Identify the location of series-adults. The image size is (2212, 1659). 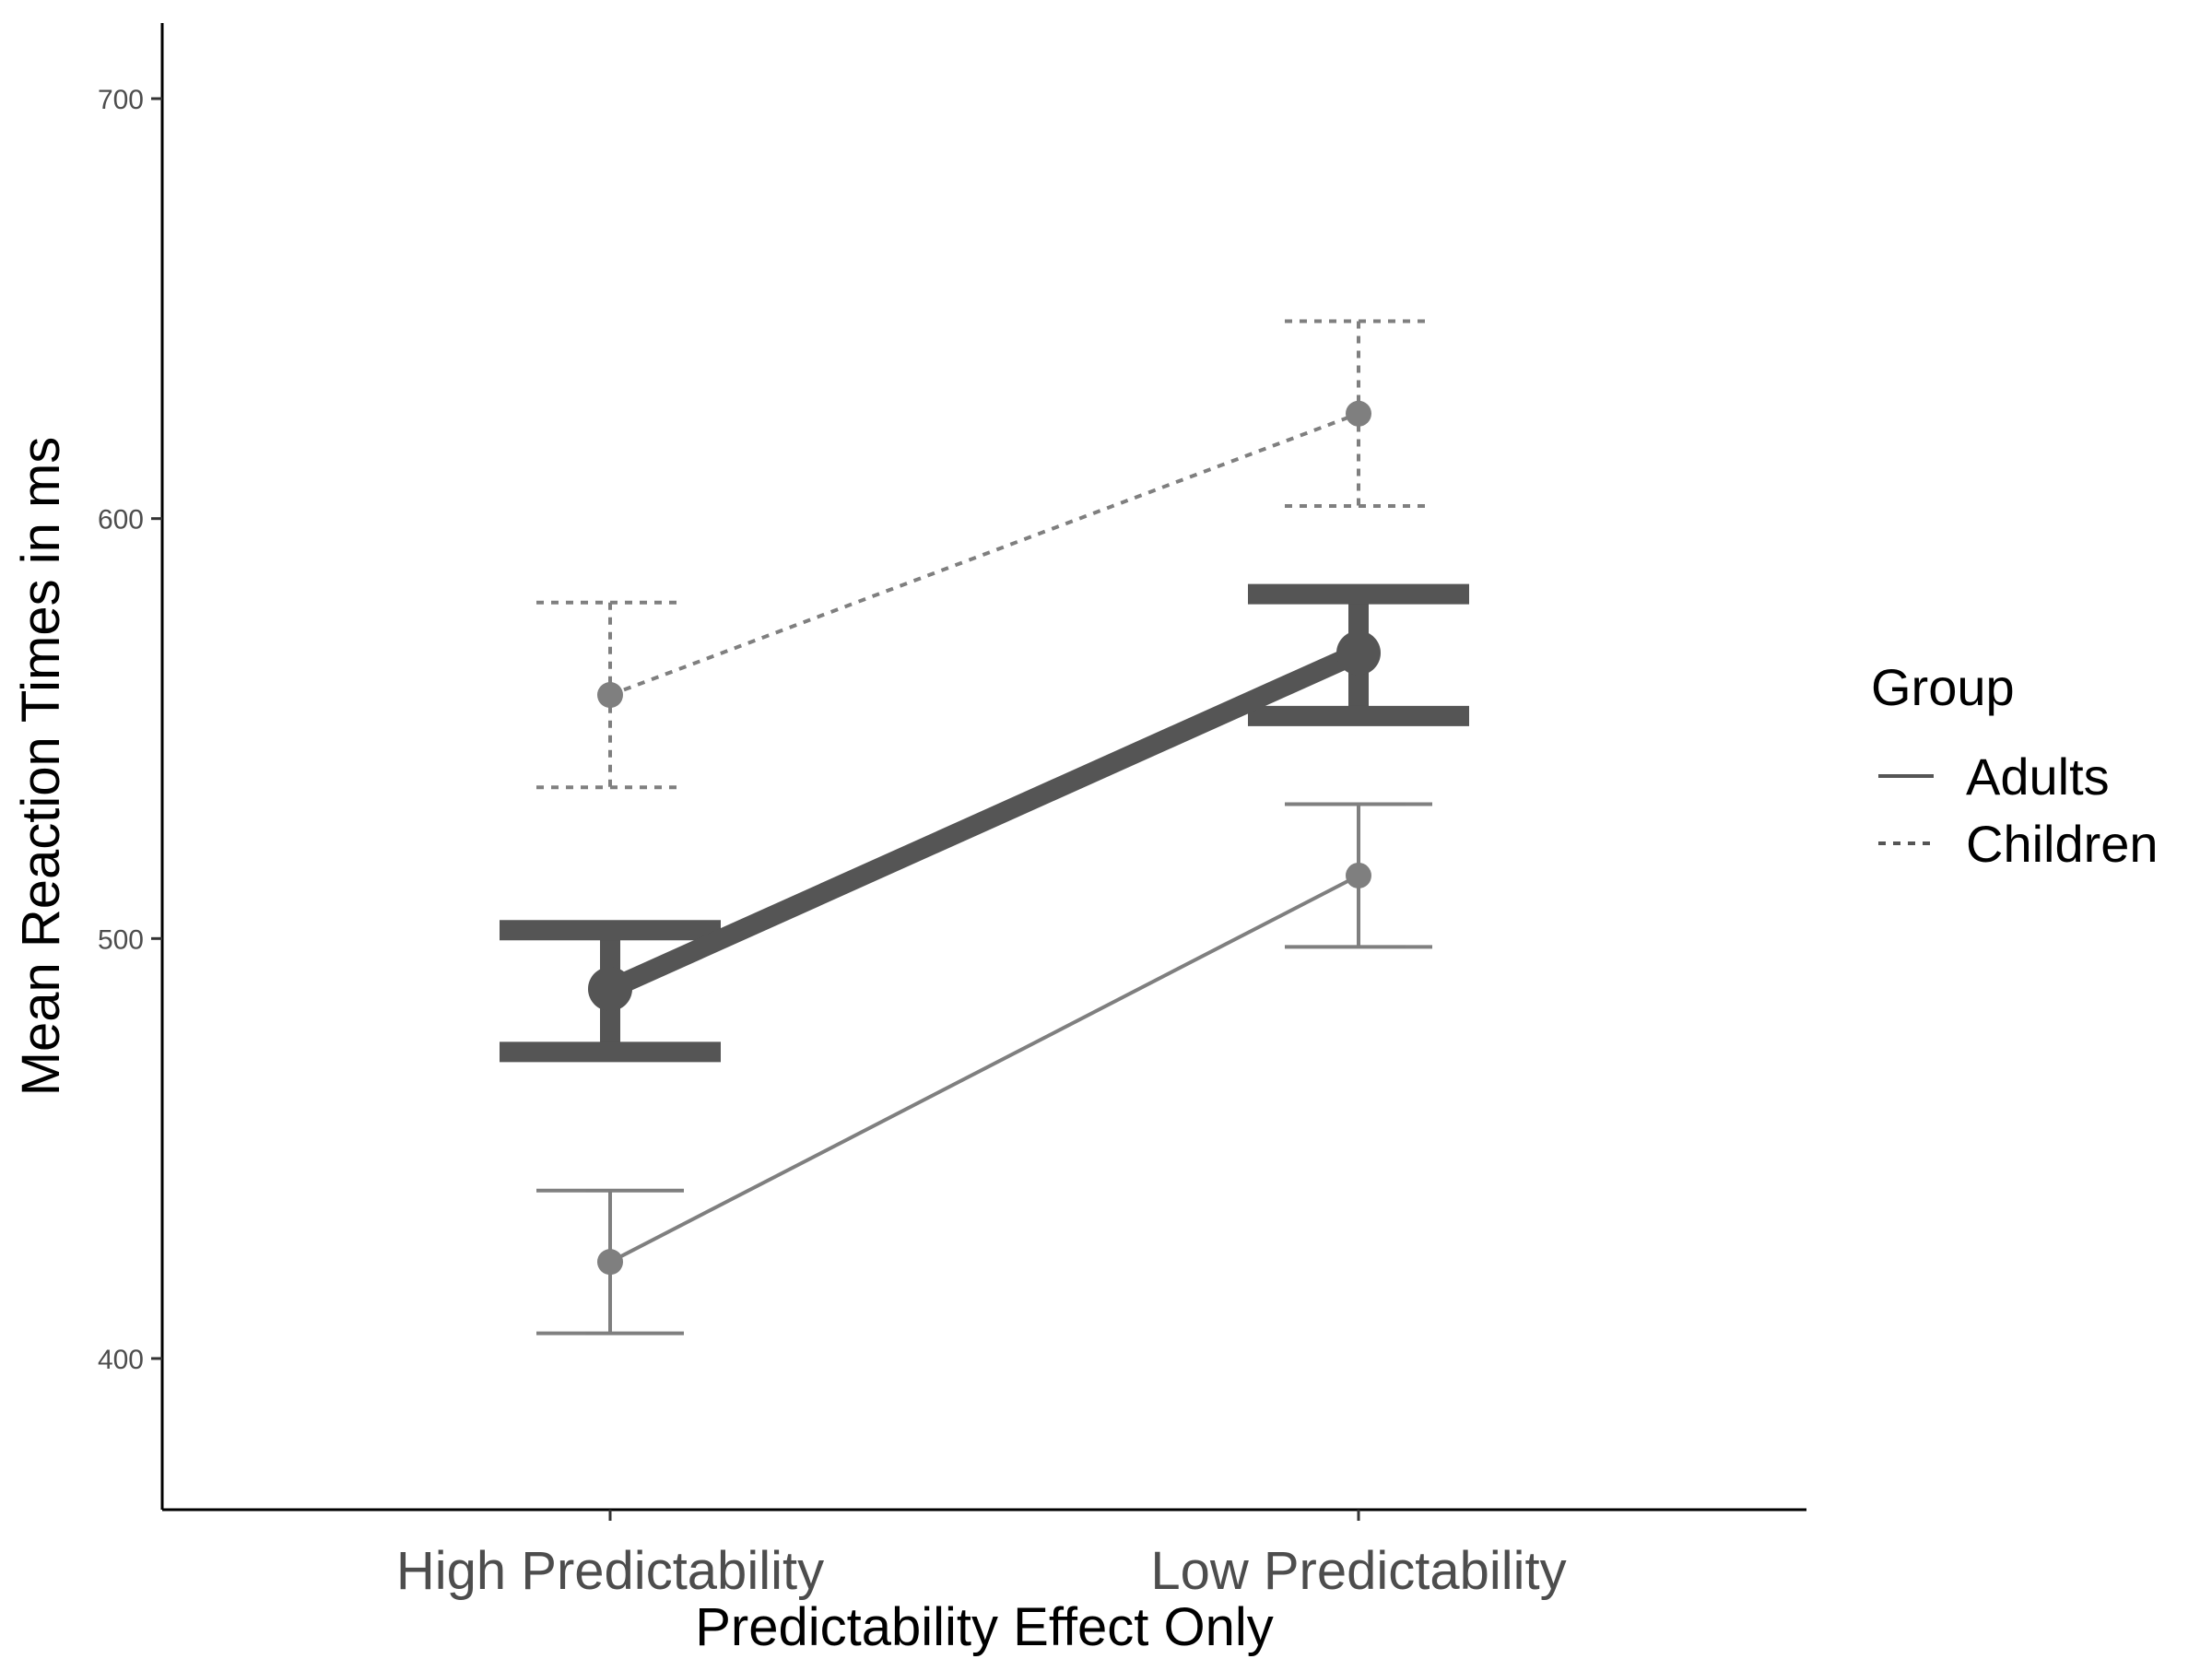
(984, 1068).